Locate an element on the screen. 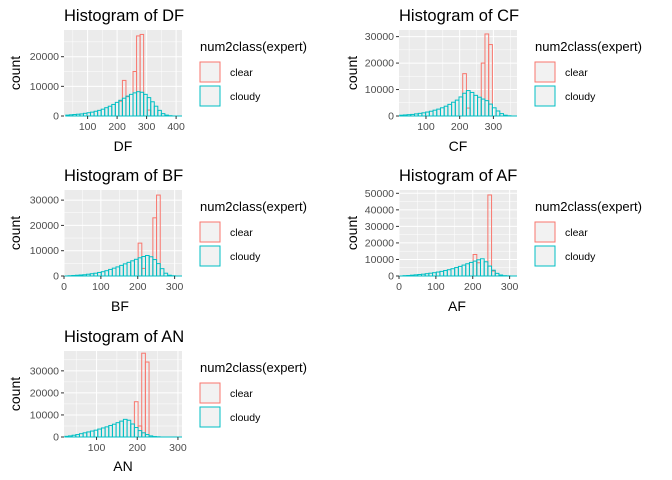 This screenshot has width=672, height=480. x-axis-label: AF is located at coordinates (457, 306).